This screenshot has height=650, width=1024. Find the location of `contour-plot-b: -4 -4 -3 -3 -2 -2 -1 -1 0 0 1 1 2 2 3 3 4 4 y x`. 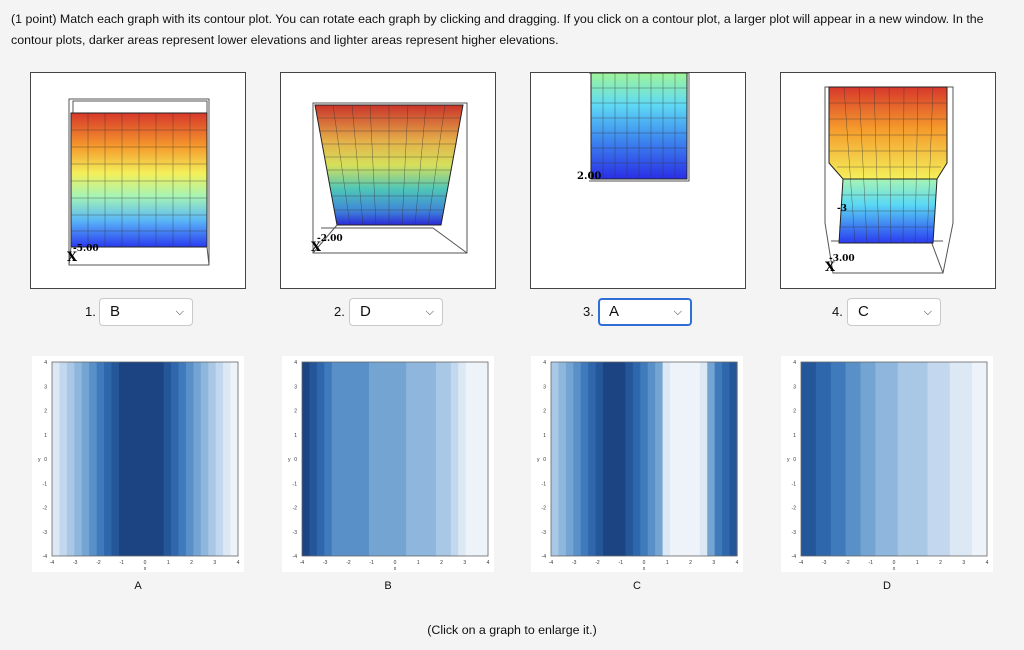

contour-plot-b: -4 -4 -3 -3 -2 -2 -1 -1 0 0 1 1 2 2 3 3 4 4 y x is located at coordinates (388, 464).